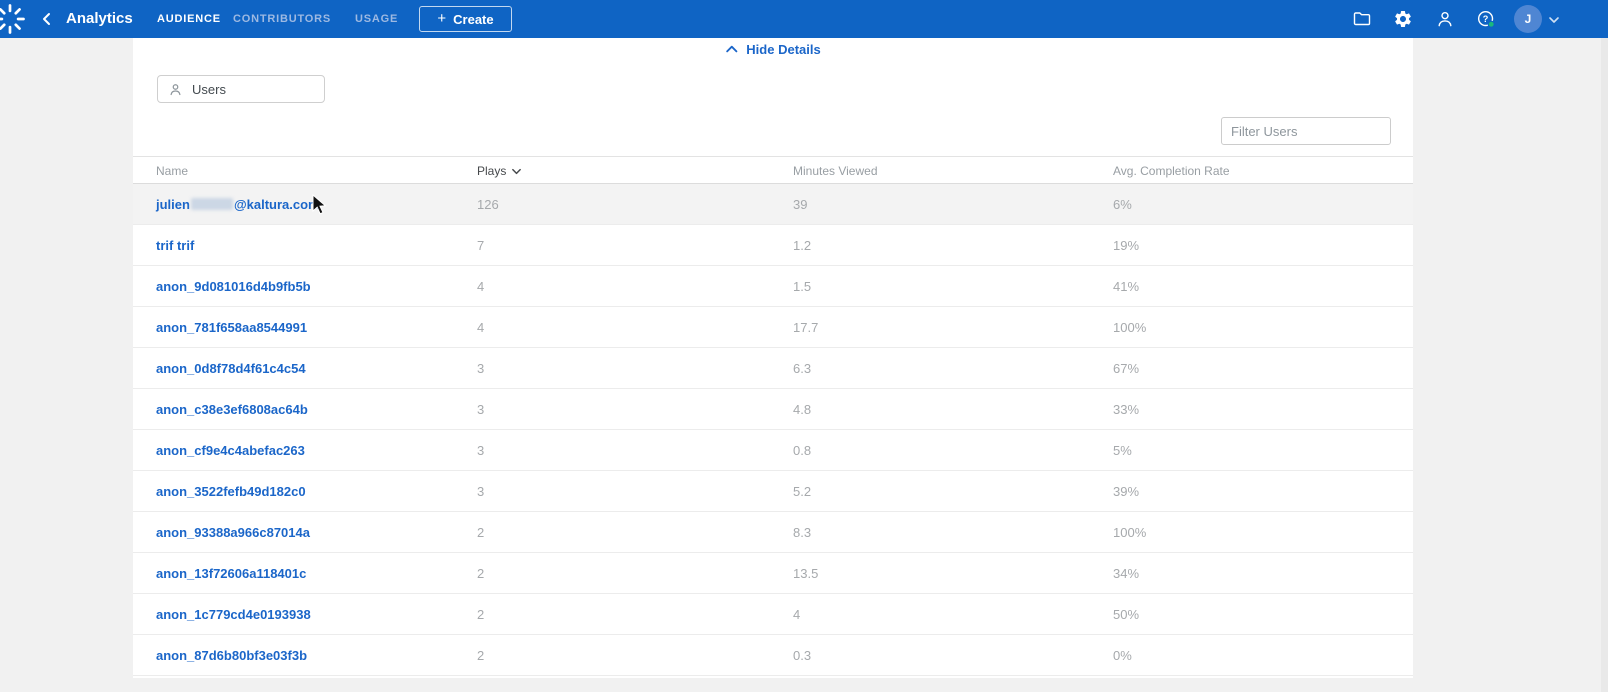 This screenshot has height=692, width=1608. I want to click on plays-value: 126, so click(488, 204).